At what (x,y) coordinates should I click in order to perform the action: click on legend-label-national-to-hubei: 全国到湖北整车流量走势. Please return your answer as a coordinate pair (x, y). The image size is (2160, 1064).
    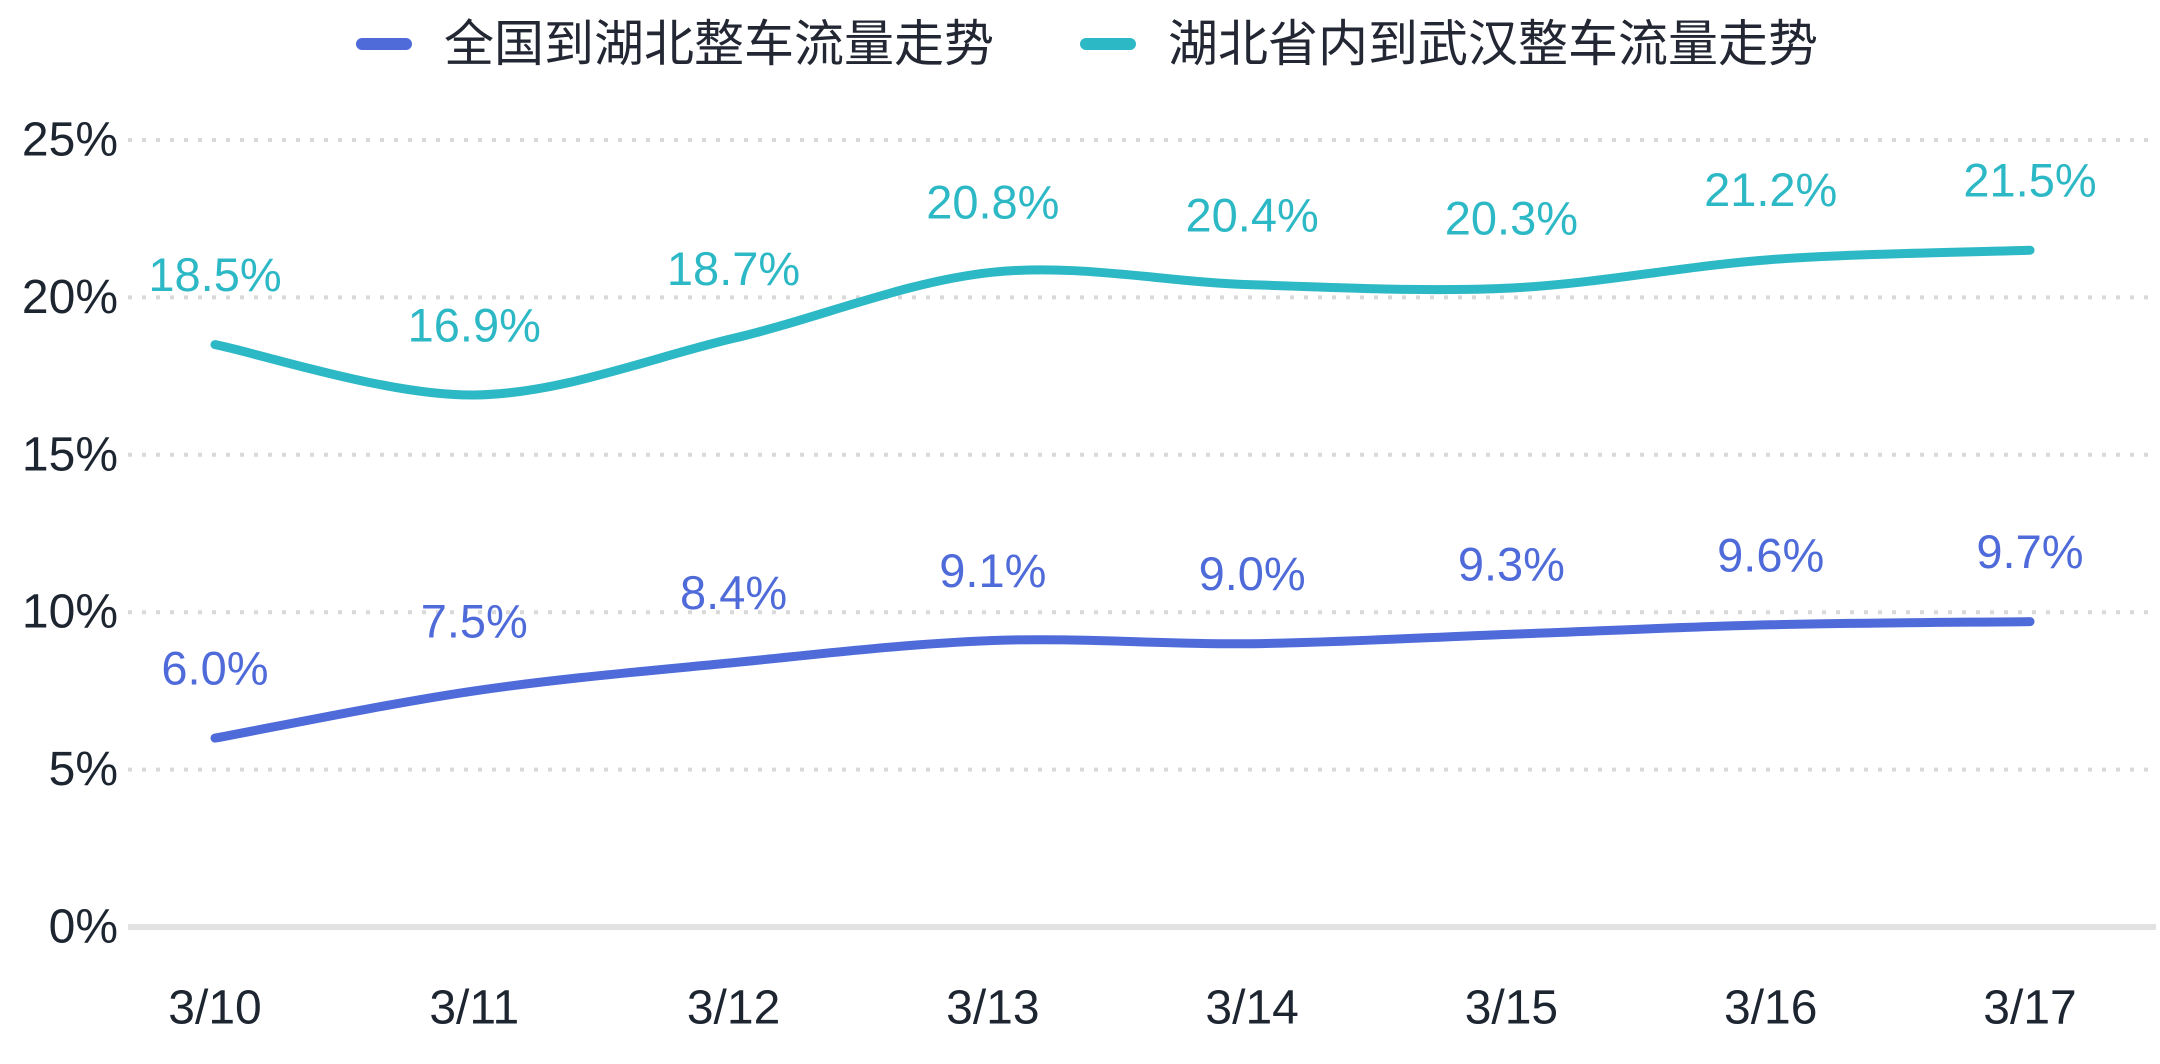
    Looking at the image, I should click on (719, 44).